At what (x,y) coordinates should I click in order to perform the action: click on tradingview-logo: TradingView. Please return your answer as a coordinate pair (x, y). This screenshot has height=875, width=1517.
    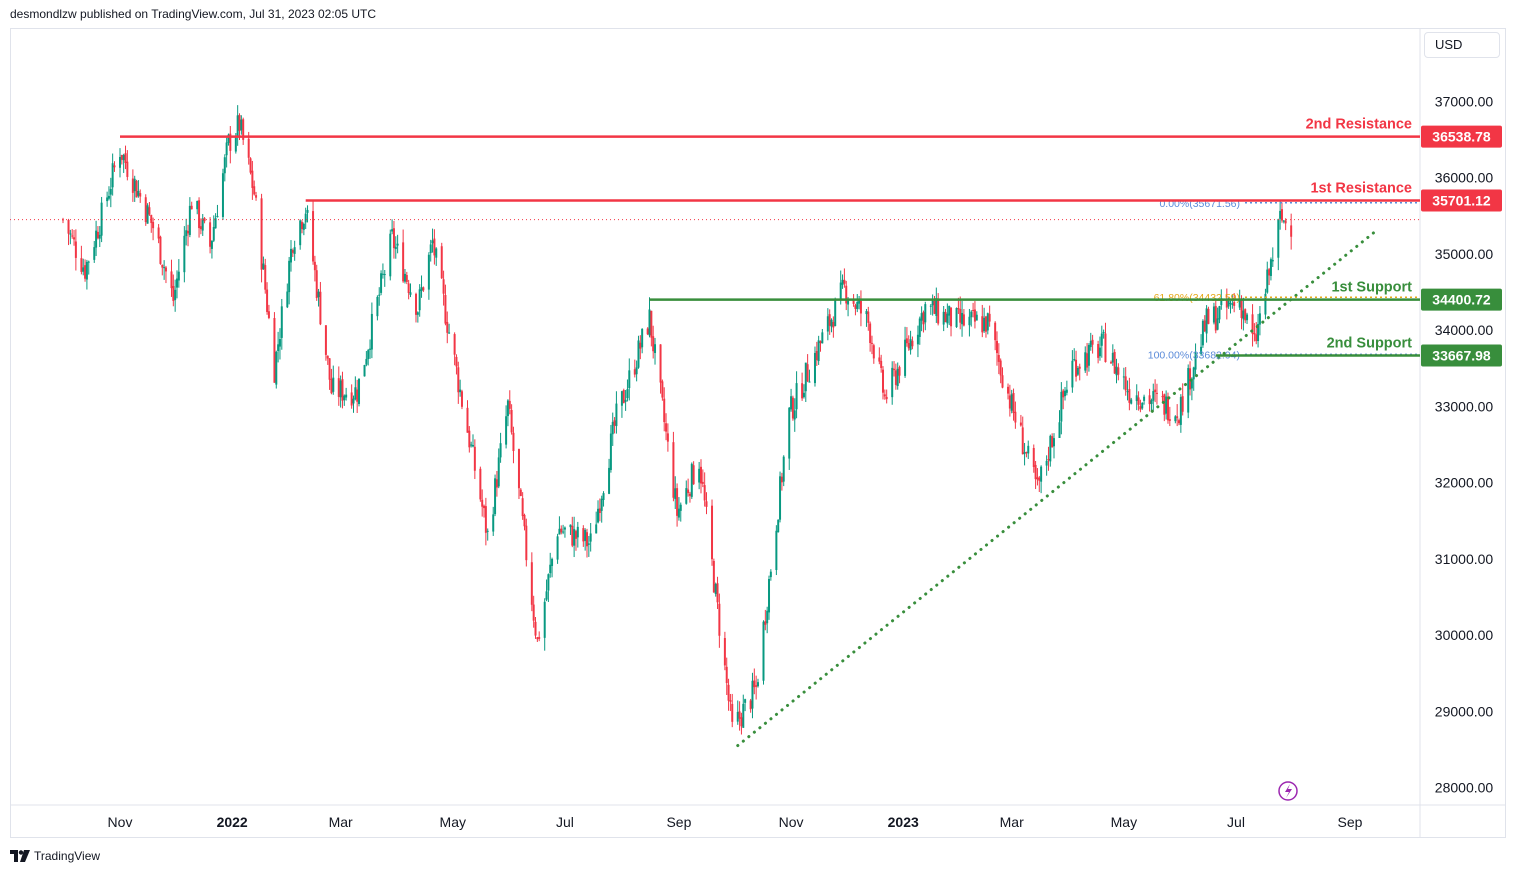
    Looking at the image, I should click on (55, 856).